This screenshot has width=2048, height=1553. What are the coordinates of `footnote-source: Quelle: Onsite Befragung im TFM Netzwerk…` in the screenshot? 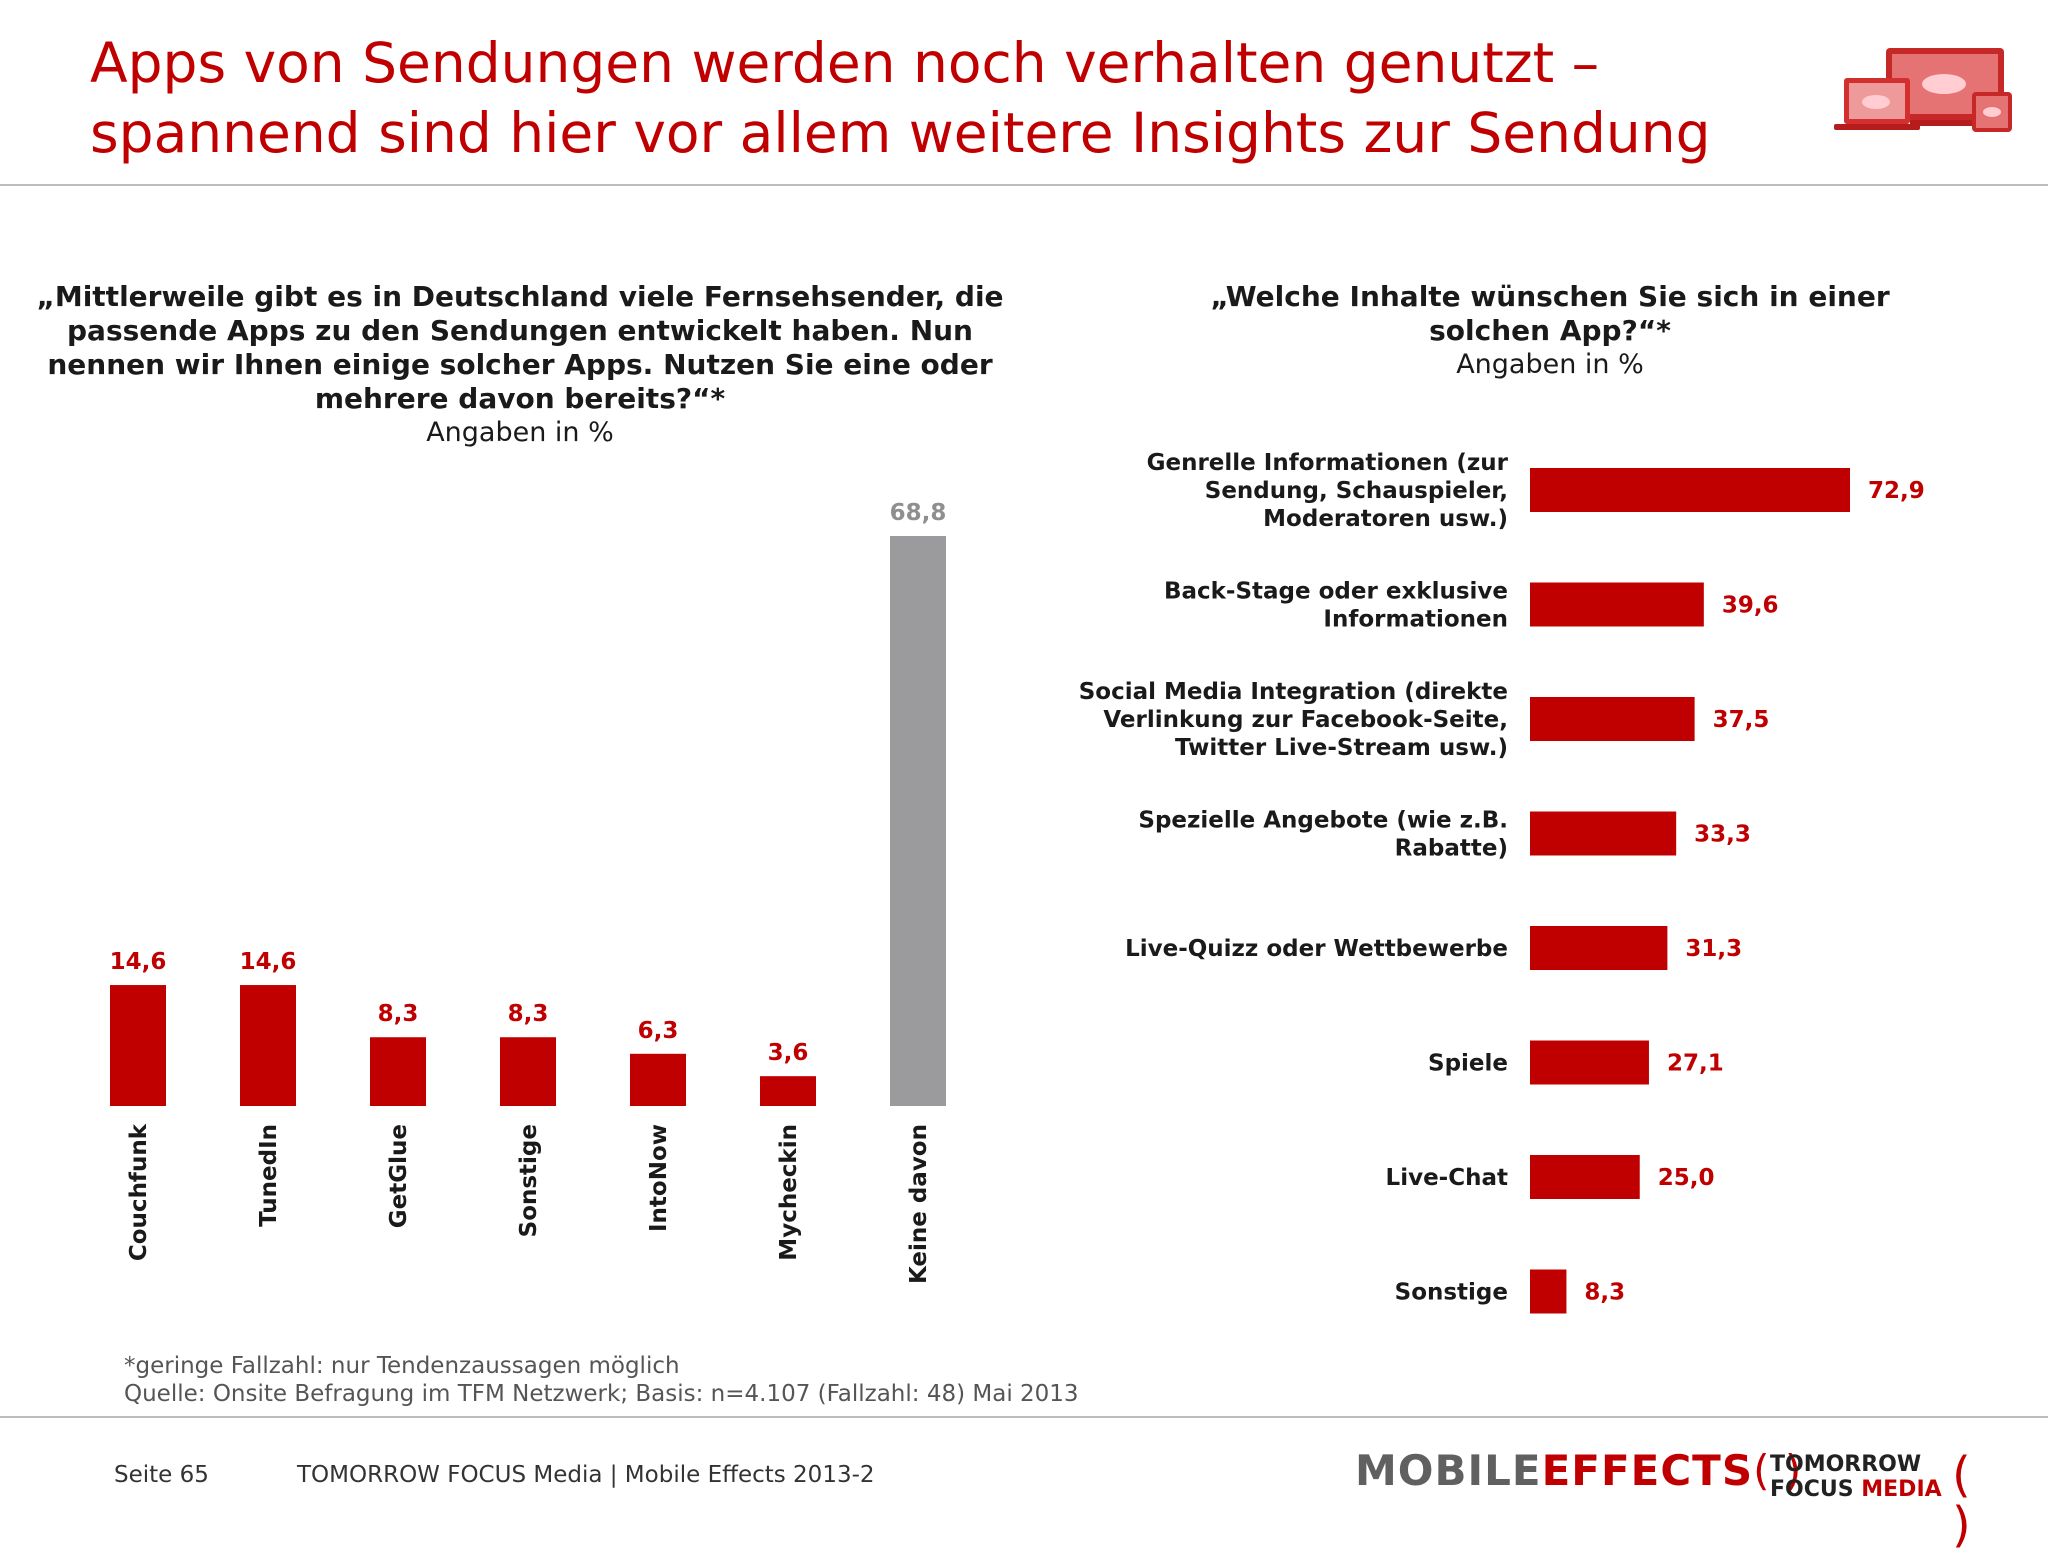 It's located at (601, 1394).